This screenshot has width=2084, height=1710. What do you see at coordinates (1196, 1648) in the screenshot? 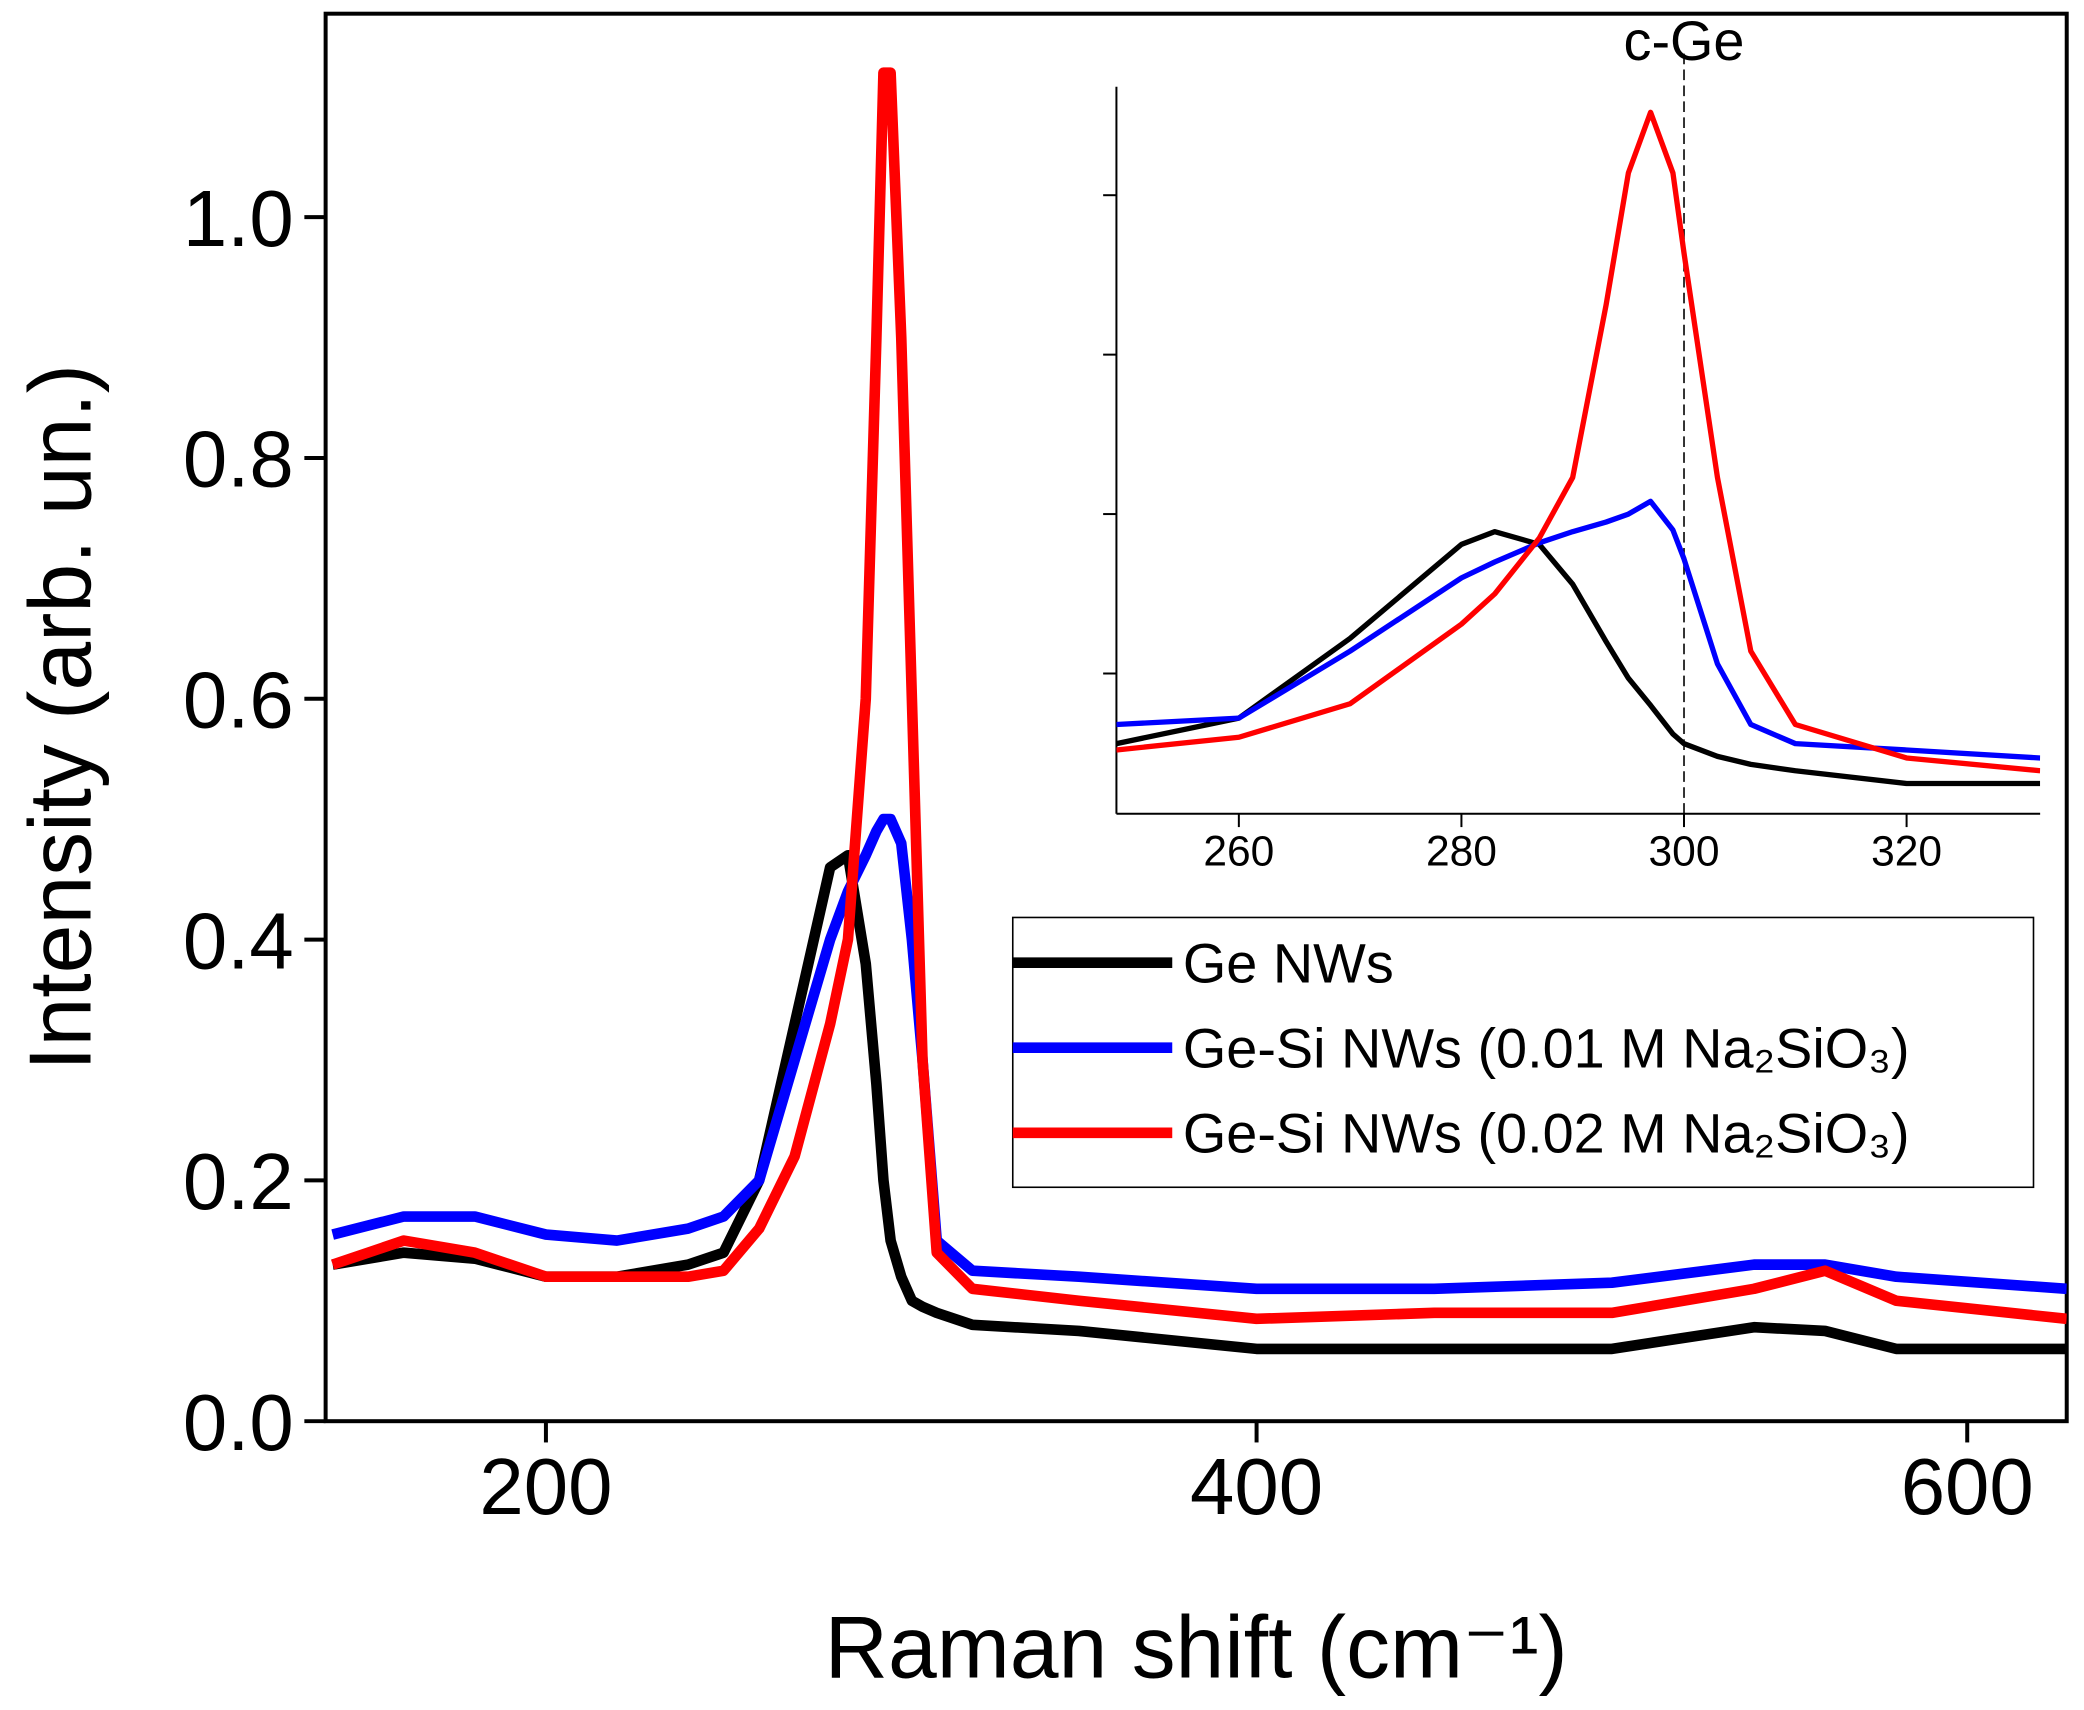
I see `x-axis-label: Raman shift (cm⁻¹)` at bounding box center [1196, 1648].